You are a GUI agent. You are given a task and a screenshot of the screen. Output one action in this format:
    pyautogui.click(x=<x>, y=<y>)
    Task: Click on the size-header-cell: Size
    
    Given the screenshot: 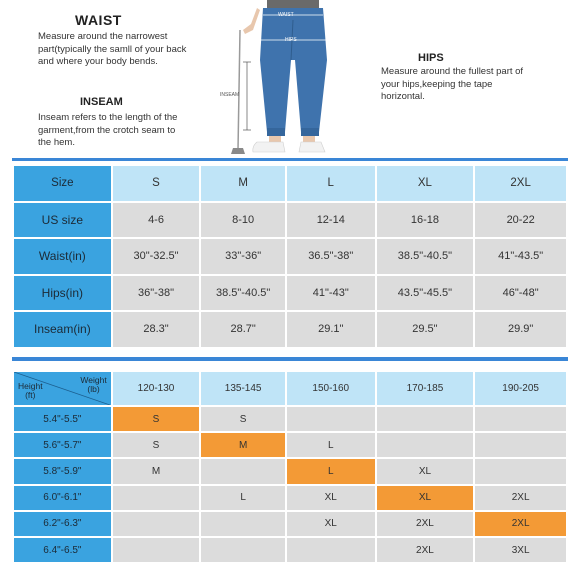 What is the action you would take?
    pyautogui.click(x=62, y=183)
    